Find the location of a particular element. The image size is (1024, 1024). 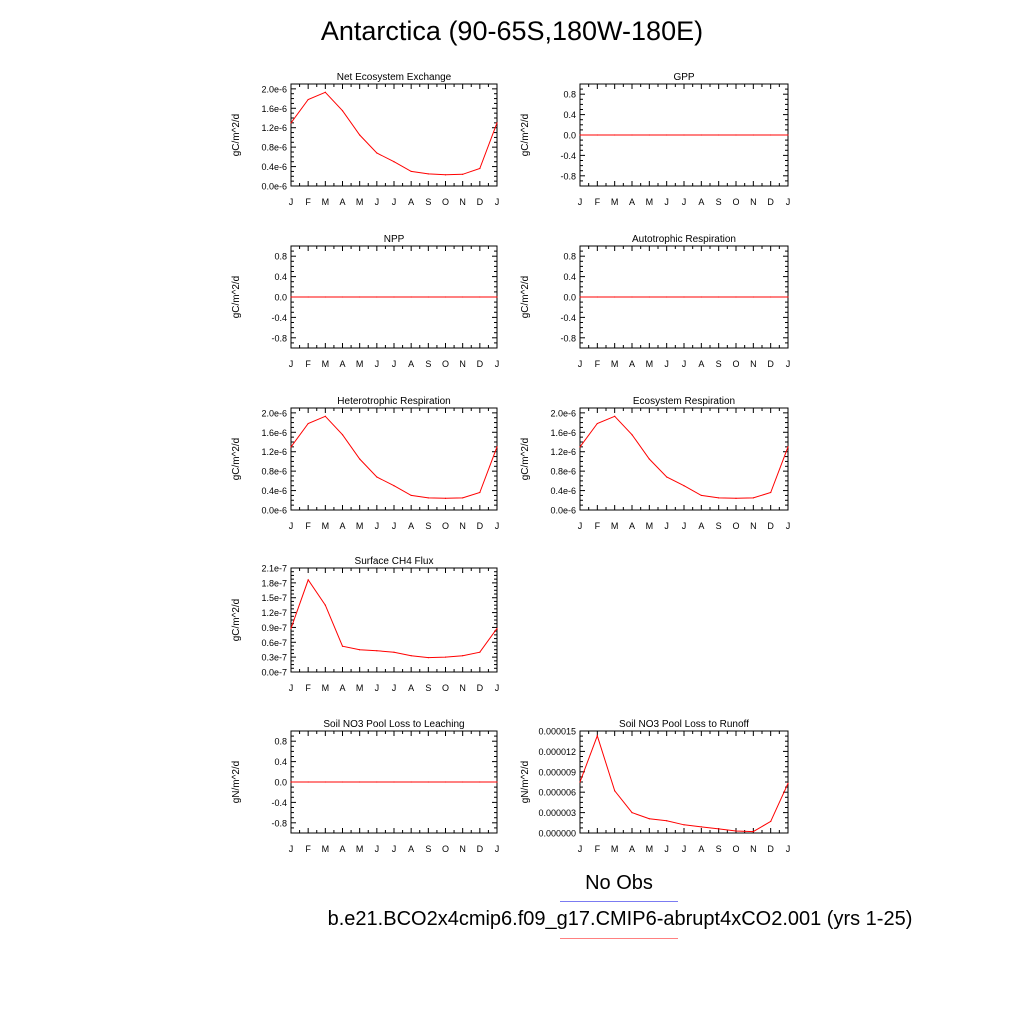

panel-title: Ecosystem Respiration is located at coordinates (684, 401).